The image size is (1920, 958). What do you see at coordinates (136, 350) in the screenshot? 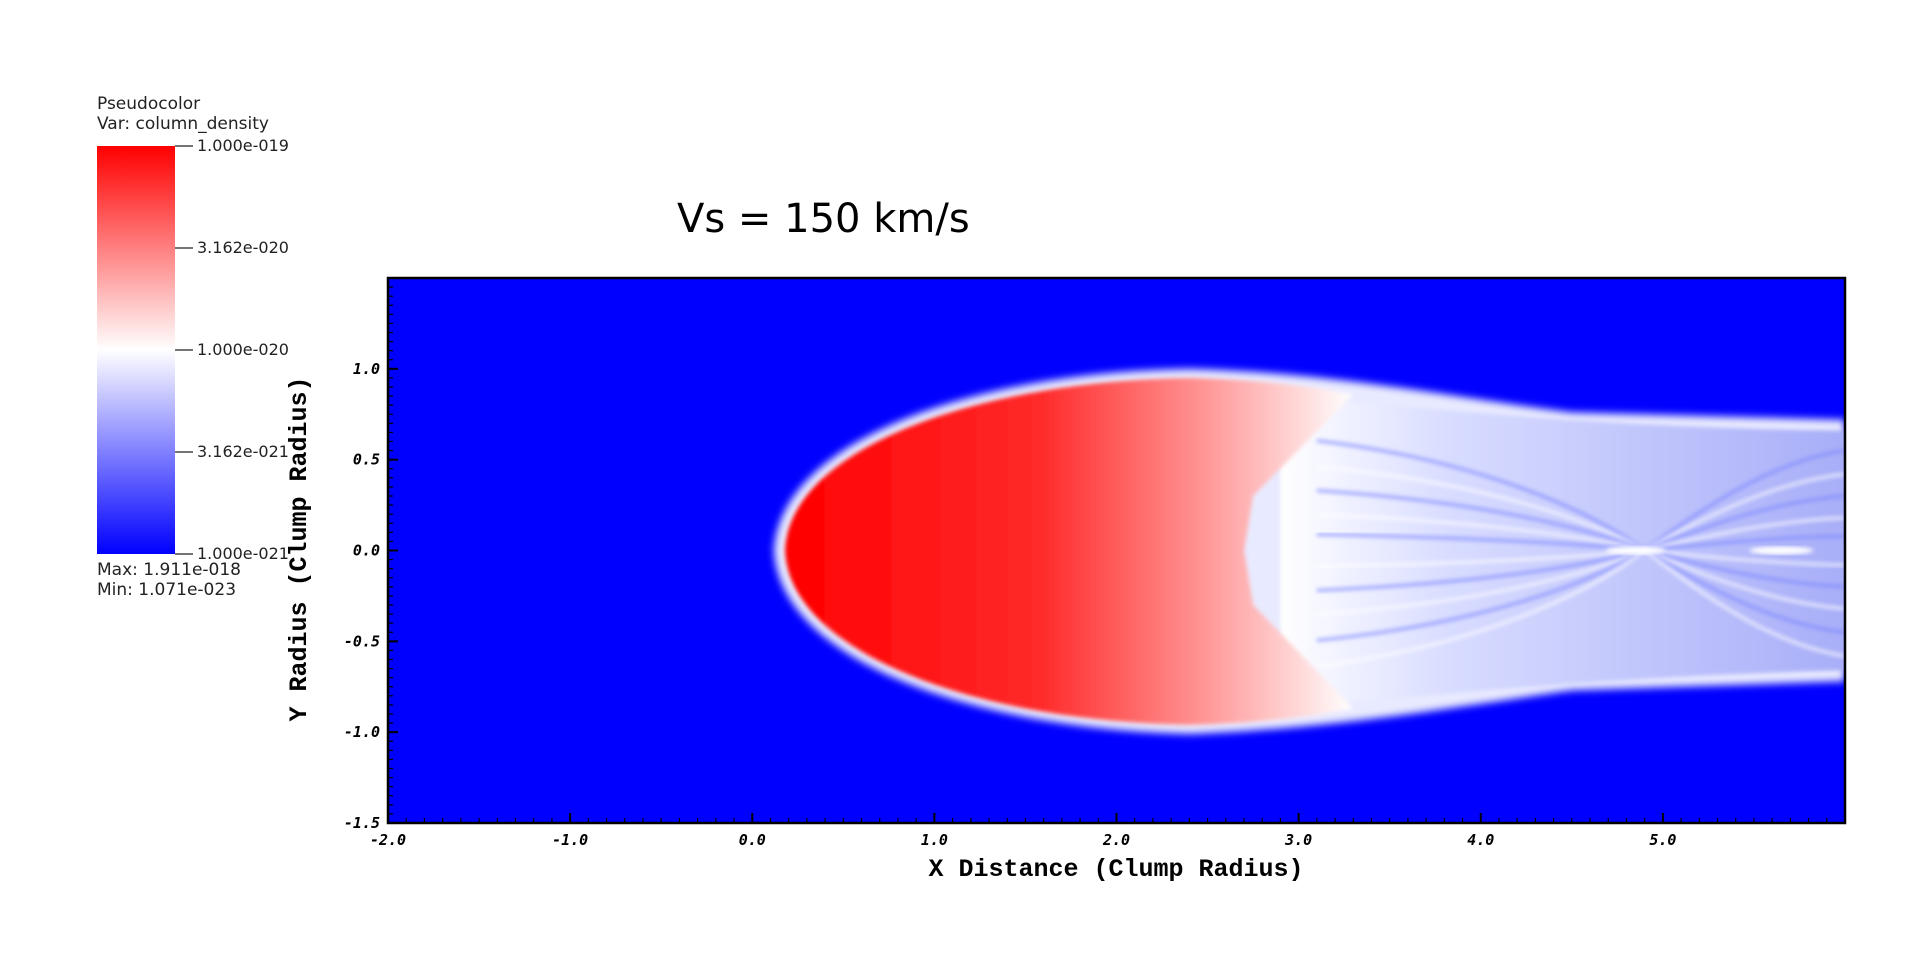
I see `colorbar-gradient` at bounding box center [136, 350].